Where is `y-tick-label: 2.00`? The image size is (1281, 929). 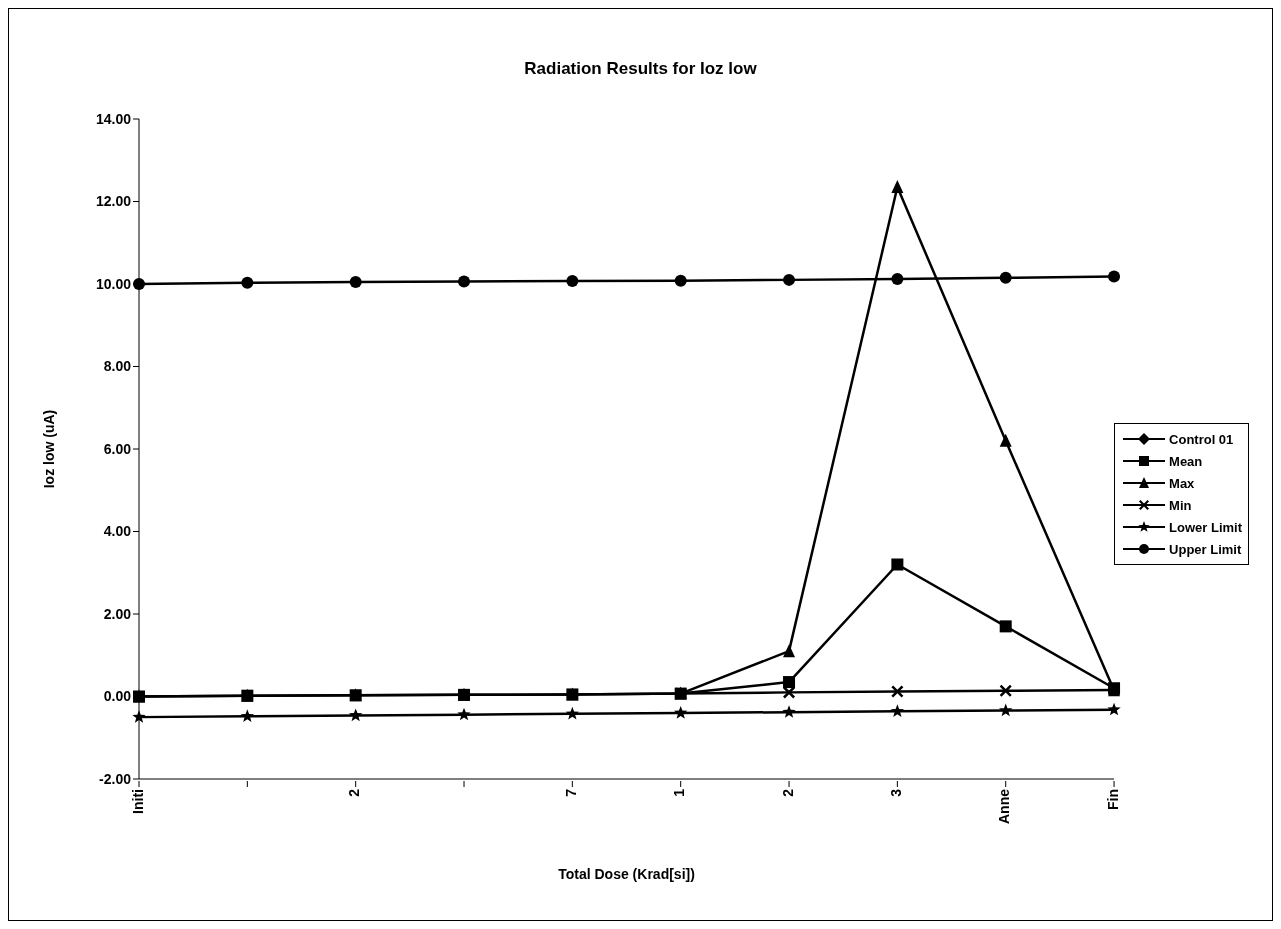 y-tick-label: 2.00 is located at coordinates (117, 613).